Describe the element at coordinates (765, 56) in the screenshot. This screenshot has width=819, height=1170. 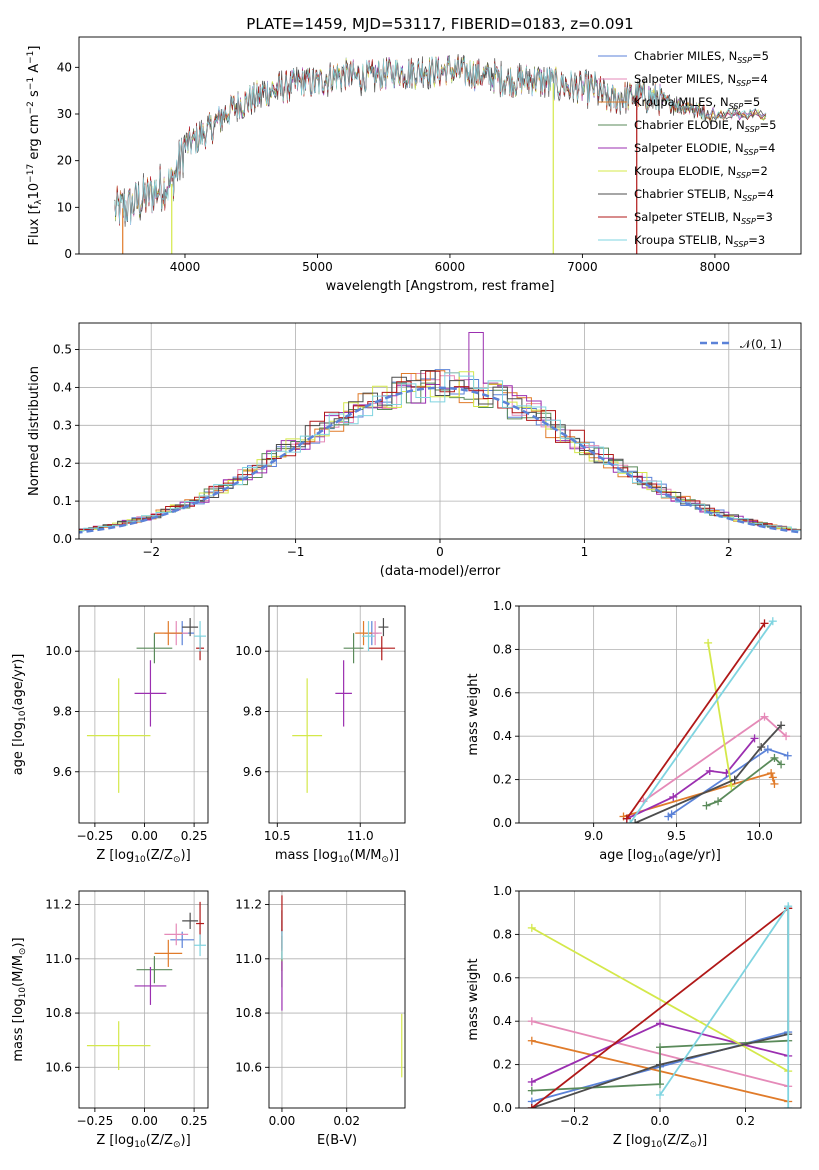
I see `legend-nssp: 5` at that location.